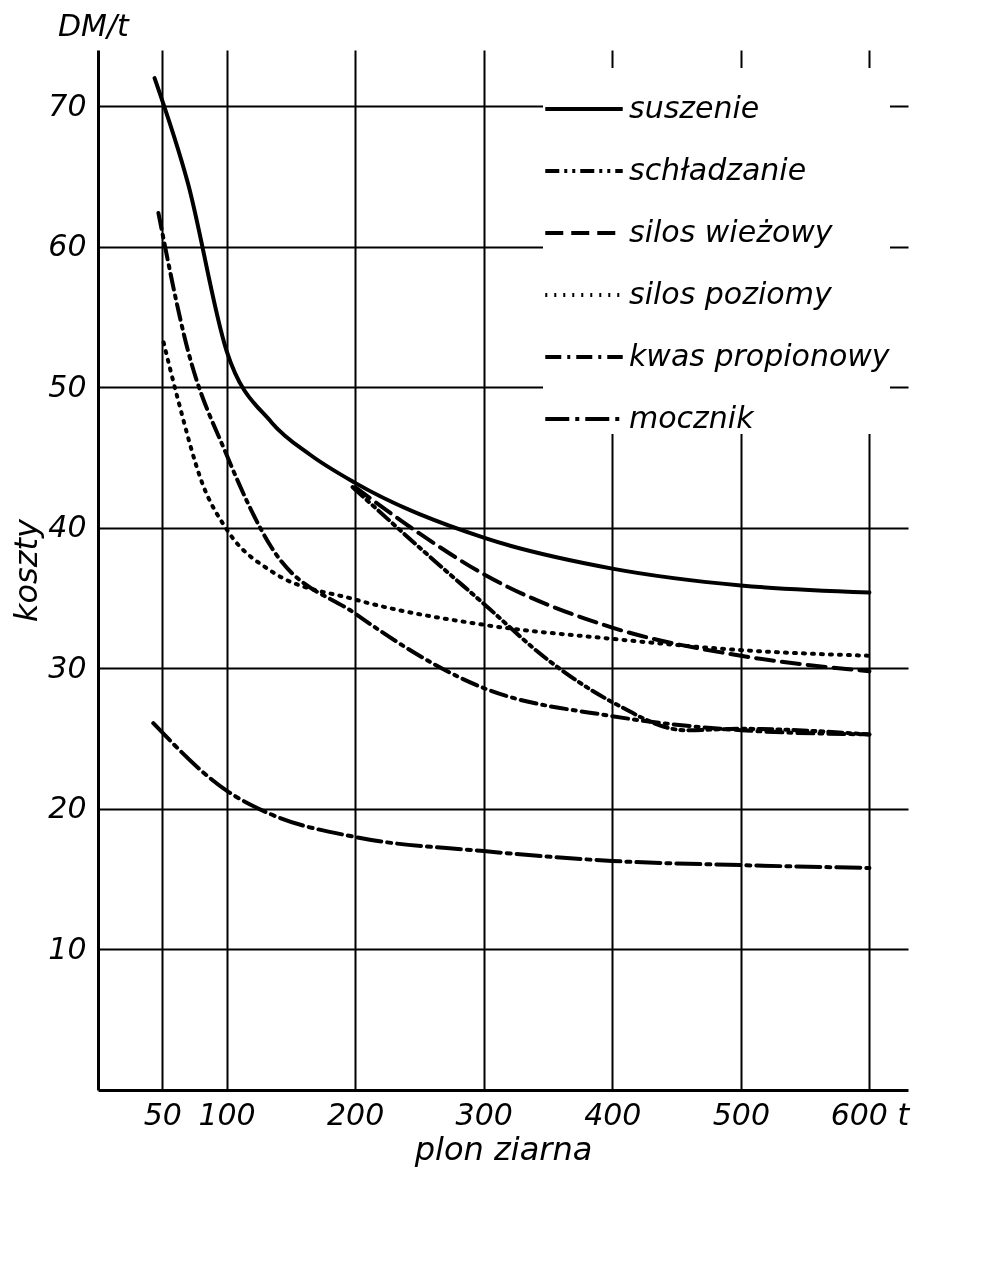 The height and width of the screenshot is (1266, 981). I want to click on x-tick-label: 200, so click(356, 1114).